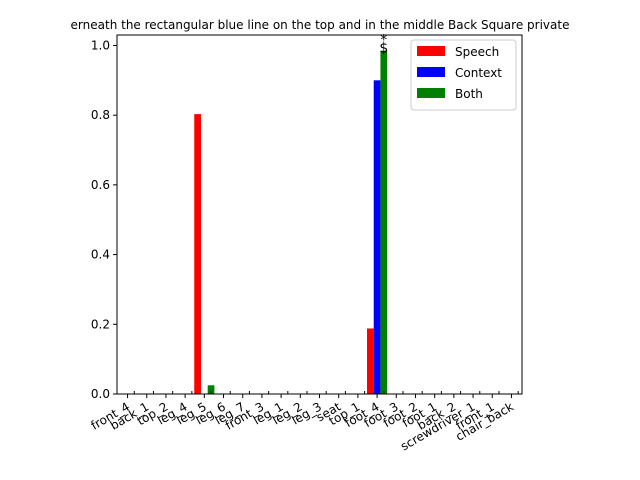  What do you see at coordinates (100, 45) in the screenshot?
I see `y-tick-label: 1.0` at bounding box center [100, 45].